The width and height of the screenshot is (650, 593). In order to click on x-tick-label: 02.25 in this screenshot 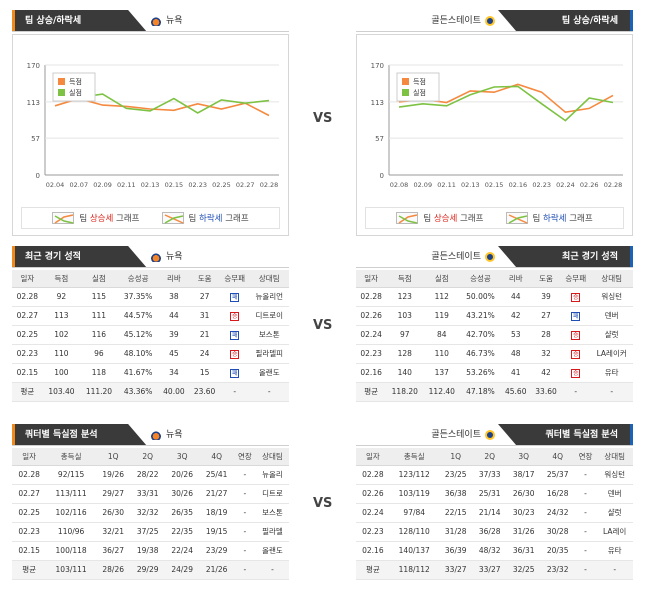, I will do `click(221, 185)`.